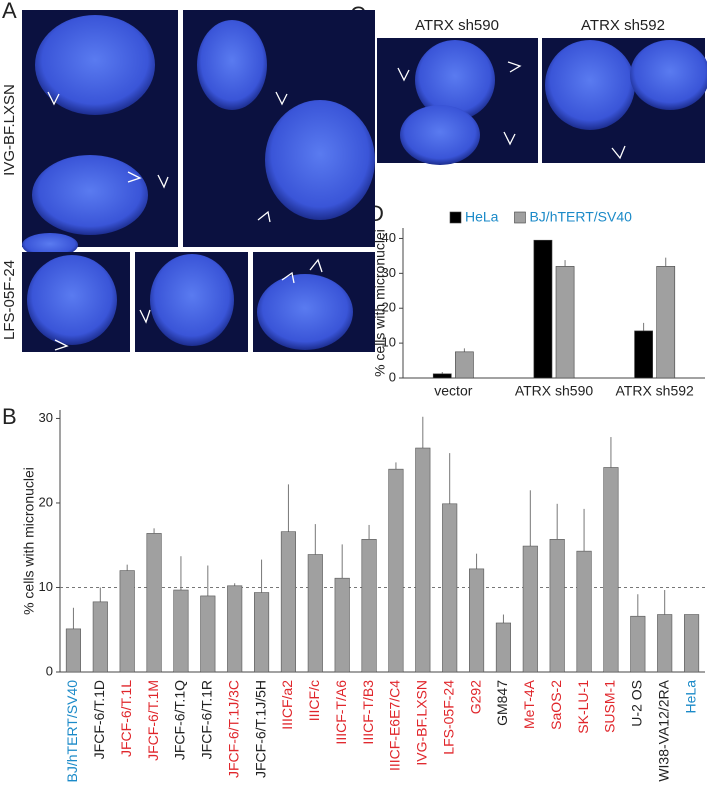  What do you see at coordinates (389, 237) in the screenshot?
I see `y-tick-label: 40` at bounding box center [389, 237].